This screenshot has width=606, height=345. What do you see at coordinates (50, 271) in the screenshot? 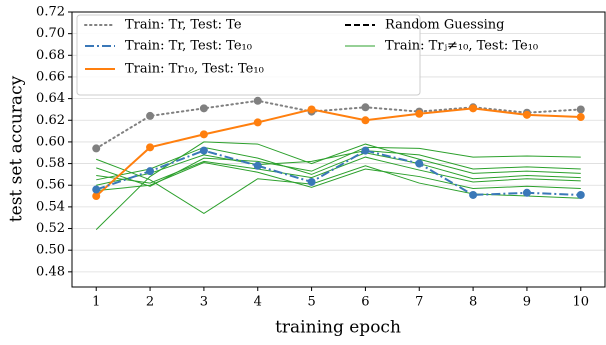
I see `y-tick-label: 0.48` at bounding box center [50, 271].